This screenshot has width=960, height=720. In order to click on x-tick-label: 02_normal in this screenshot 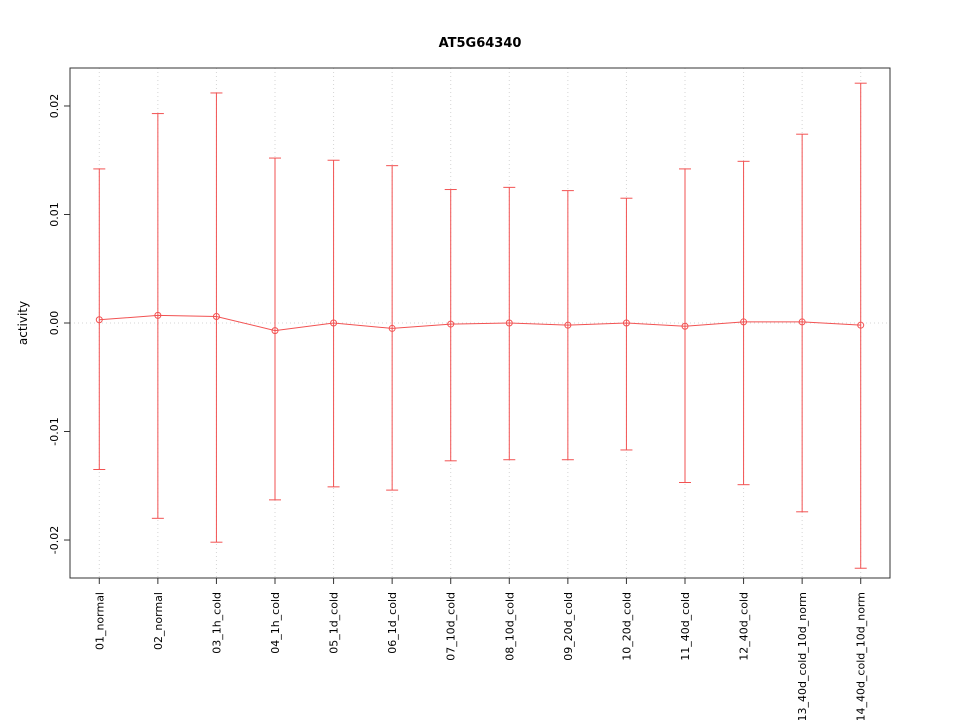, I will do `click(158, 621)`.